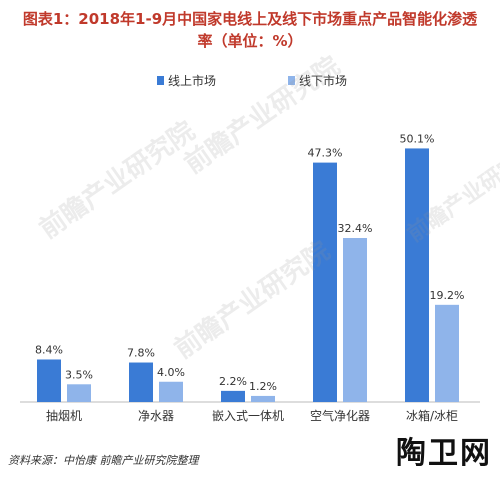 The width and height of the screenshot is (500, 478). I want to click on data-label: 7.8%, so click(141, 353).